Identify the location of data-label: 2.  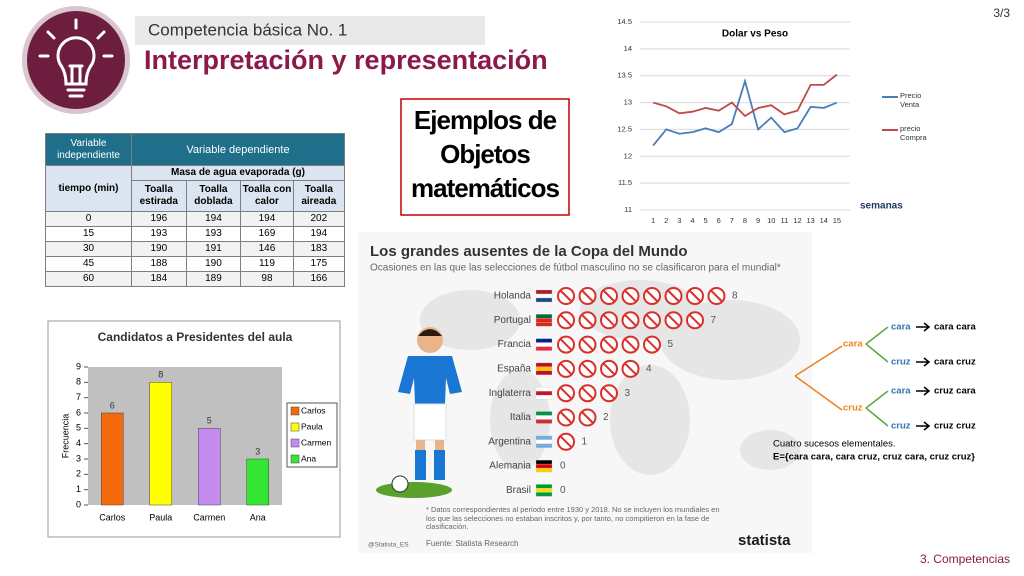
(606, 417).